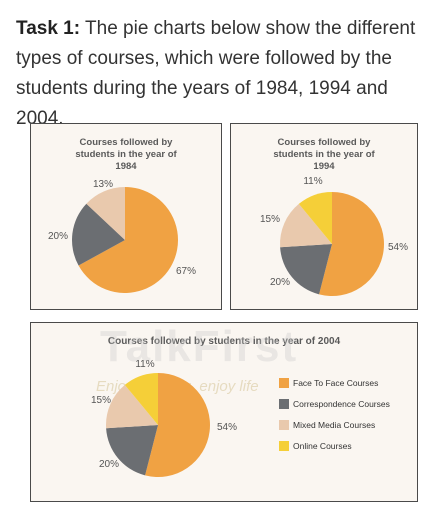 The height and width of the screenshot is (512, 444). I want to click on legend-label: Online Courses, so click(322, 446).